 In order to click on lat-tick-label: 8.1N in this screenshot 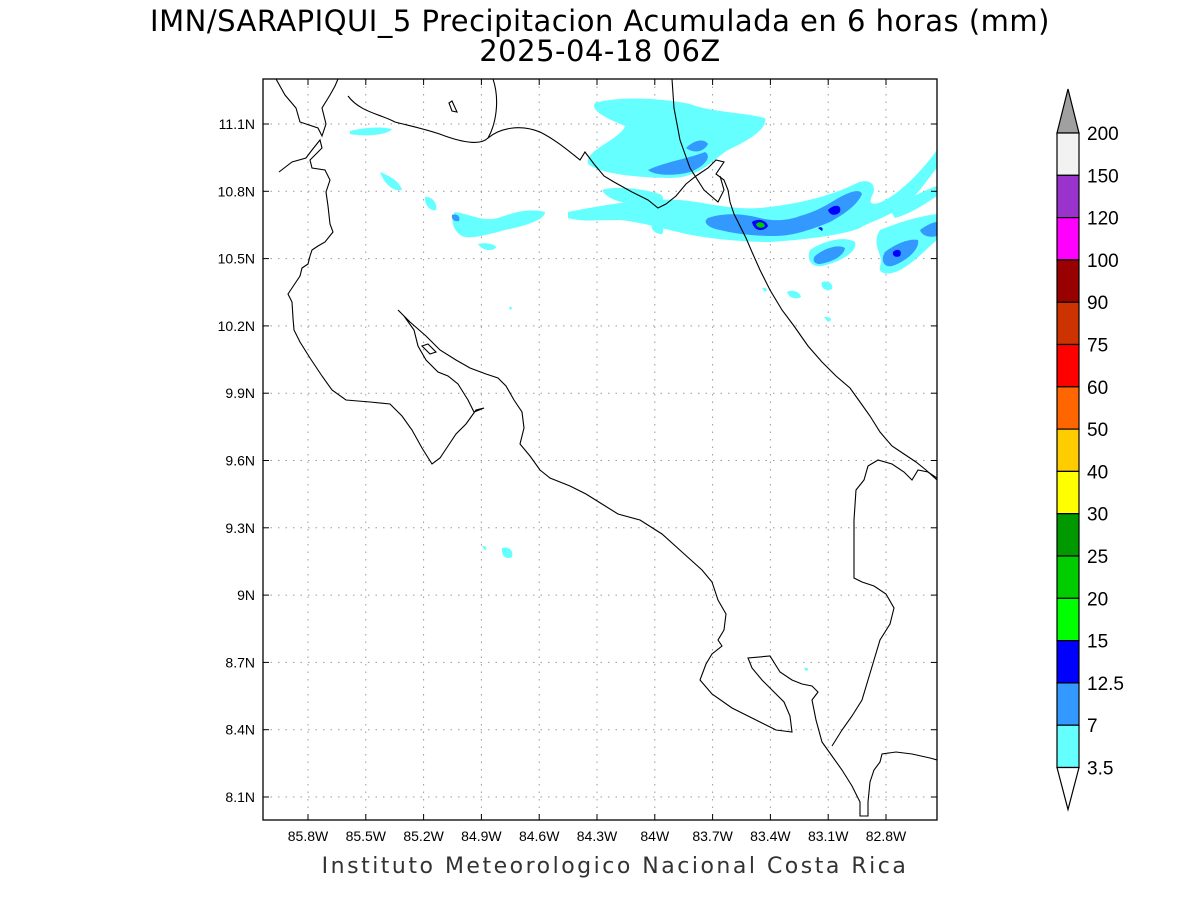, I will do `click(240, 797)`.